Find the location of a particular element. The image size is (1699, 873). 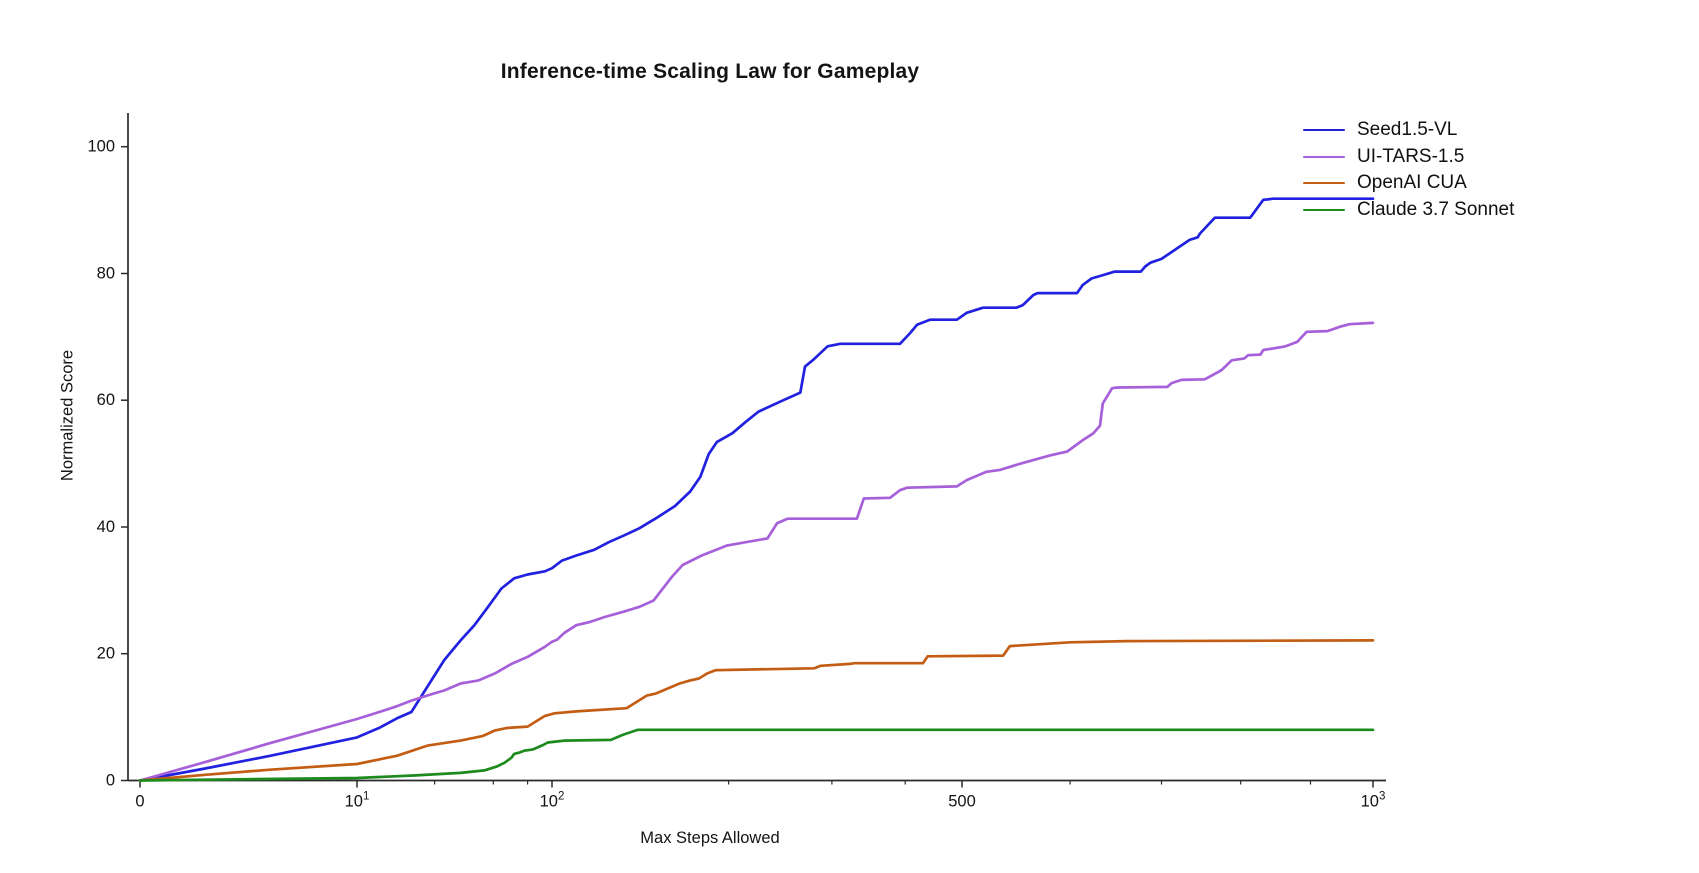

legend-item-ui-tars-15: UI-TARS-1.5 is located at coordinates (1408, 157).